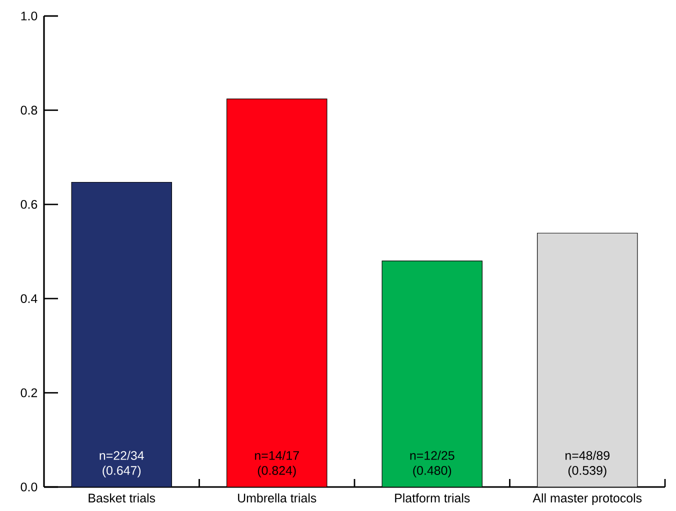 The width and height of the screenshot is (676, 511). I want to click on y-tick-label: 1.0, so click(29, 16).